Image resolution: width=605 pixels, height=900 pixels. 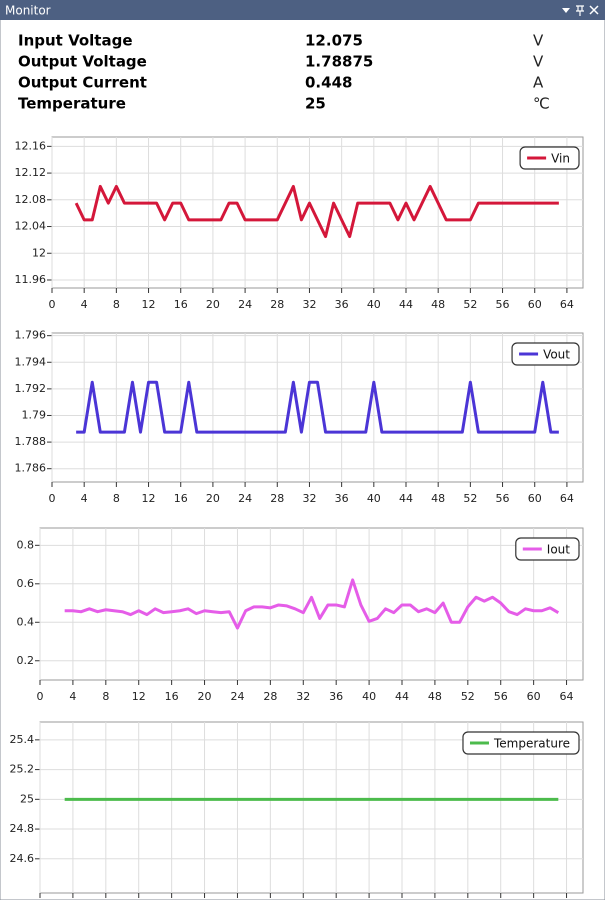 I want to click on y-tick-label: 12.08, so click(x=31, y=199).